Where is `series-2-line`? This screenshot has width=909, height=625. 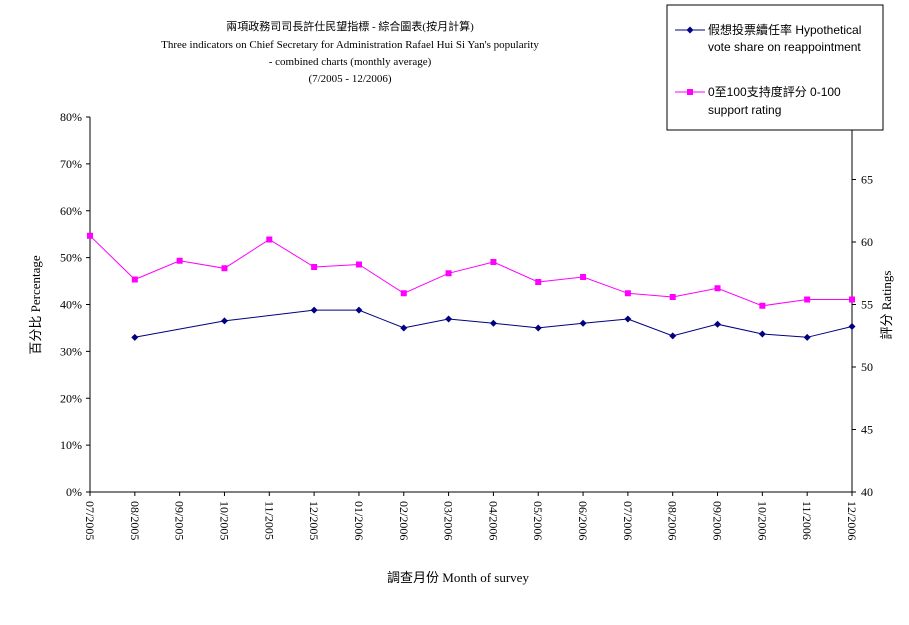
series-2-line is located at coordinates (470, 271).